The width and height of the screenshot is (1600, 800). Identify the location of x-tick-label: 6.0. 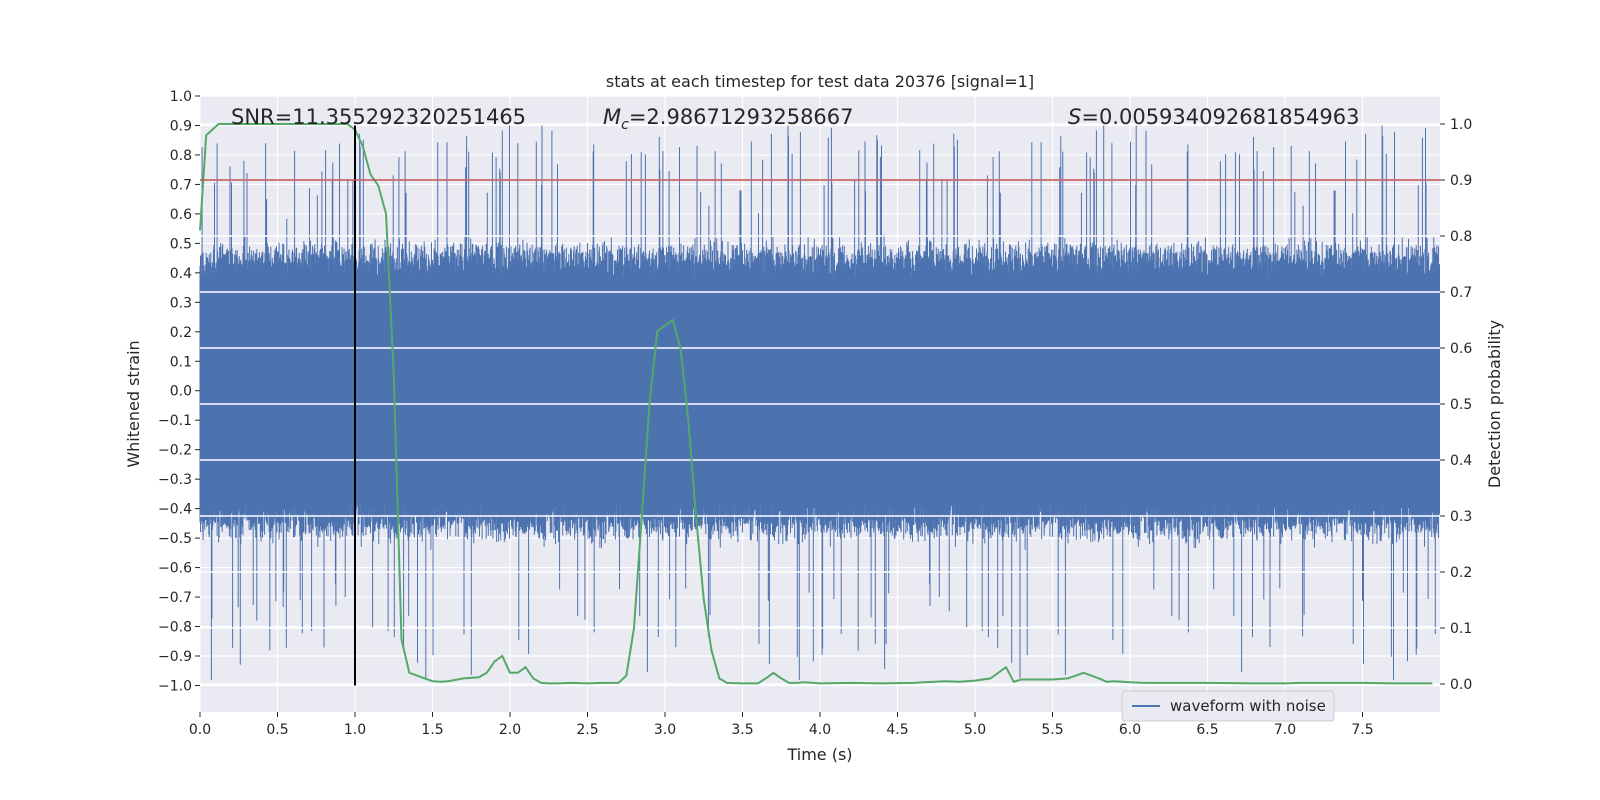
(1130, 730).